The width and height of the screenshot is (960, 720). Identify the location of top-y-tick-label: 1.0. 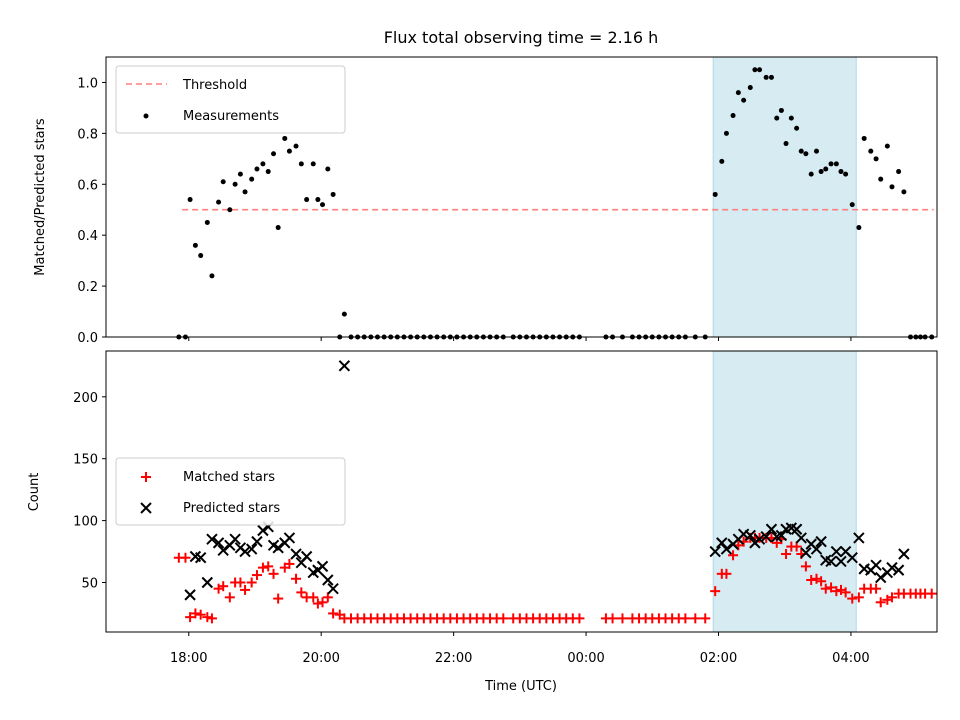
(87, 83).